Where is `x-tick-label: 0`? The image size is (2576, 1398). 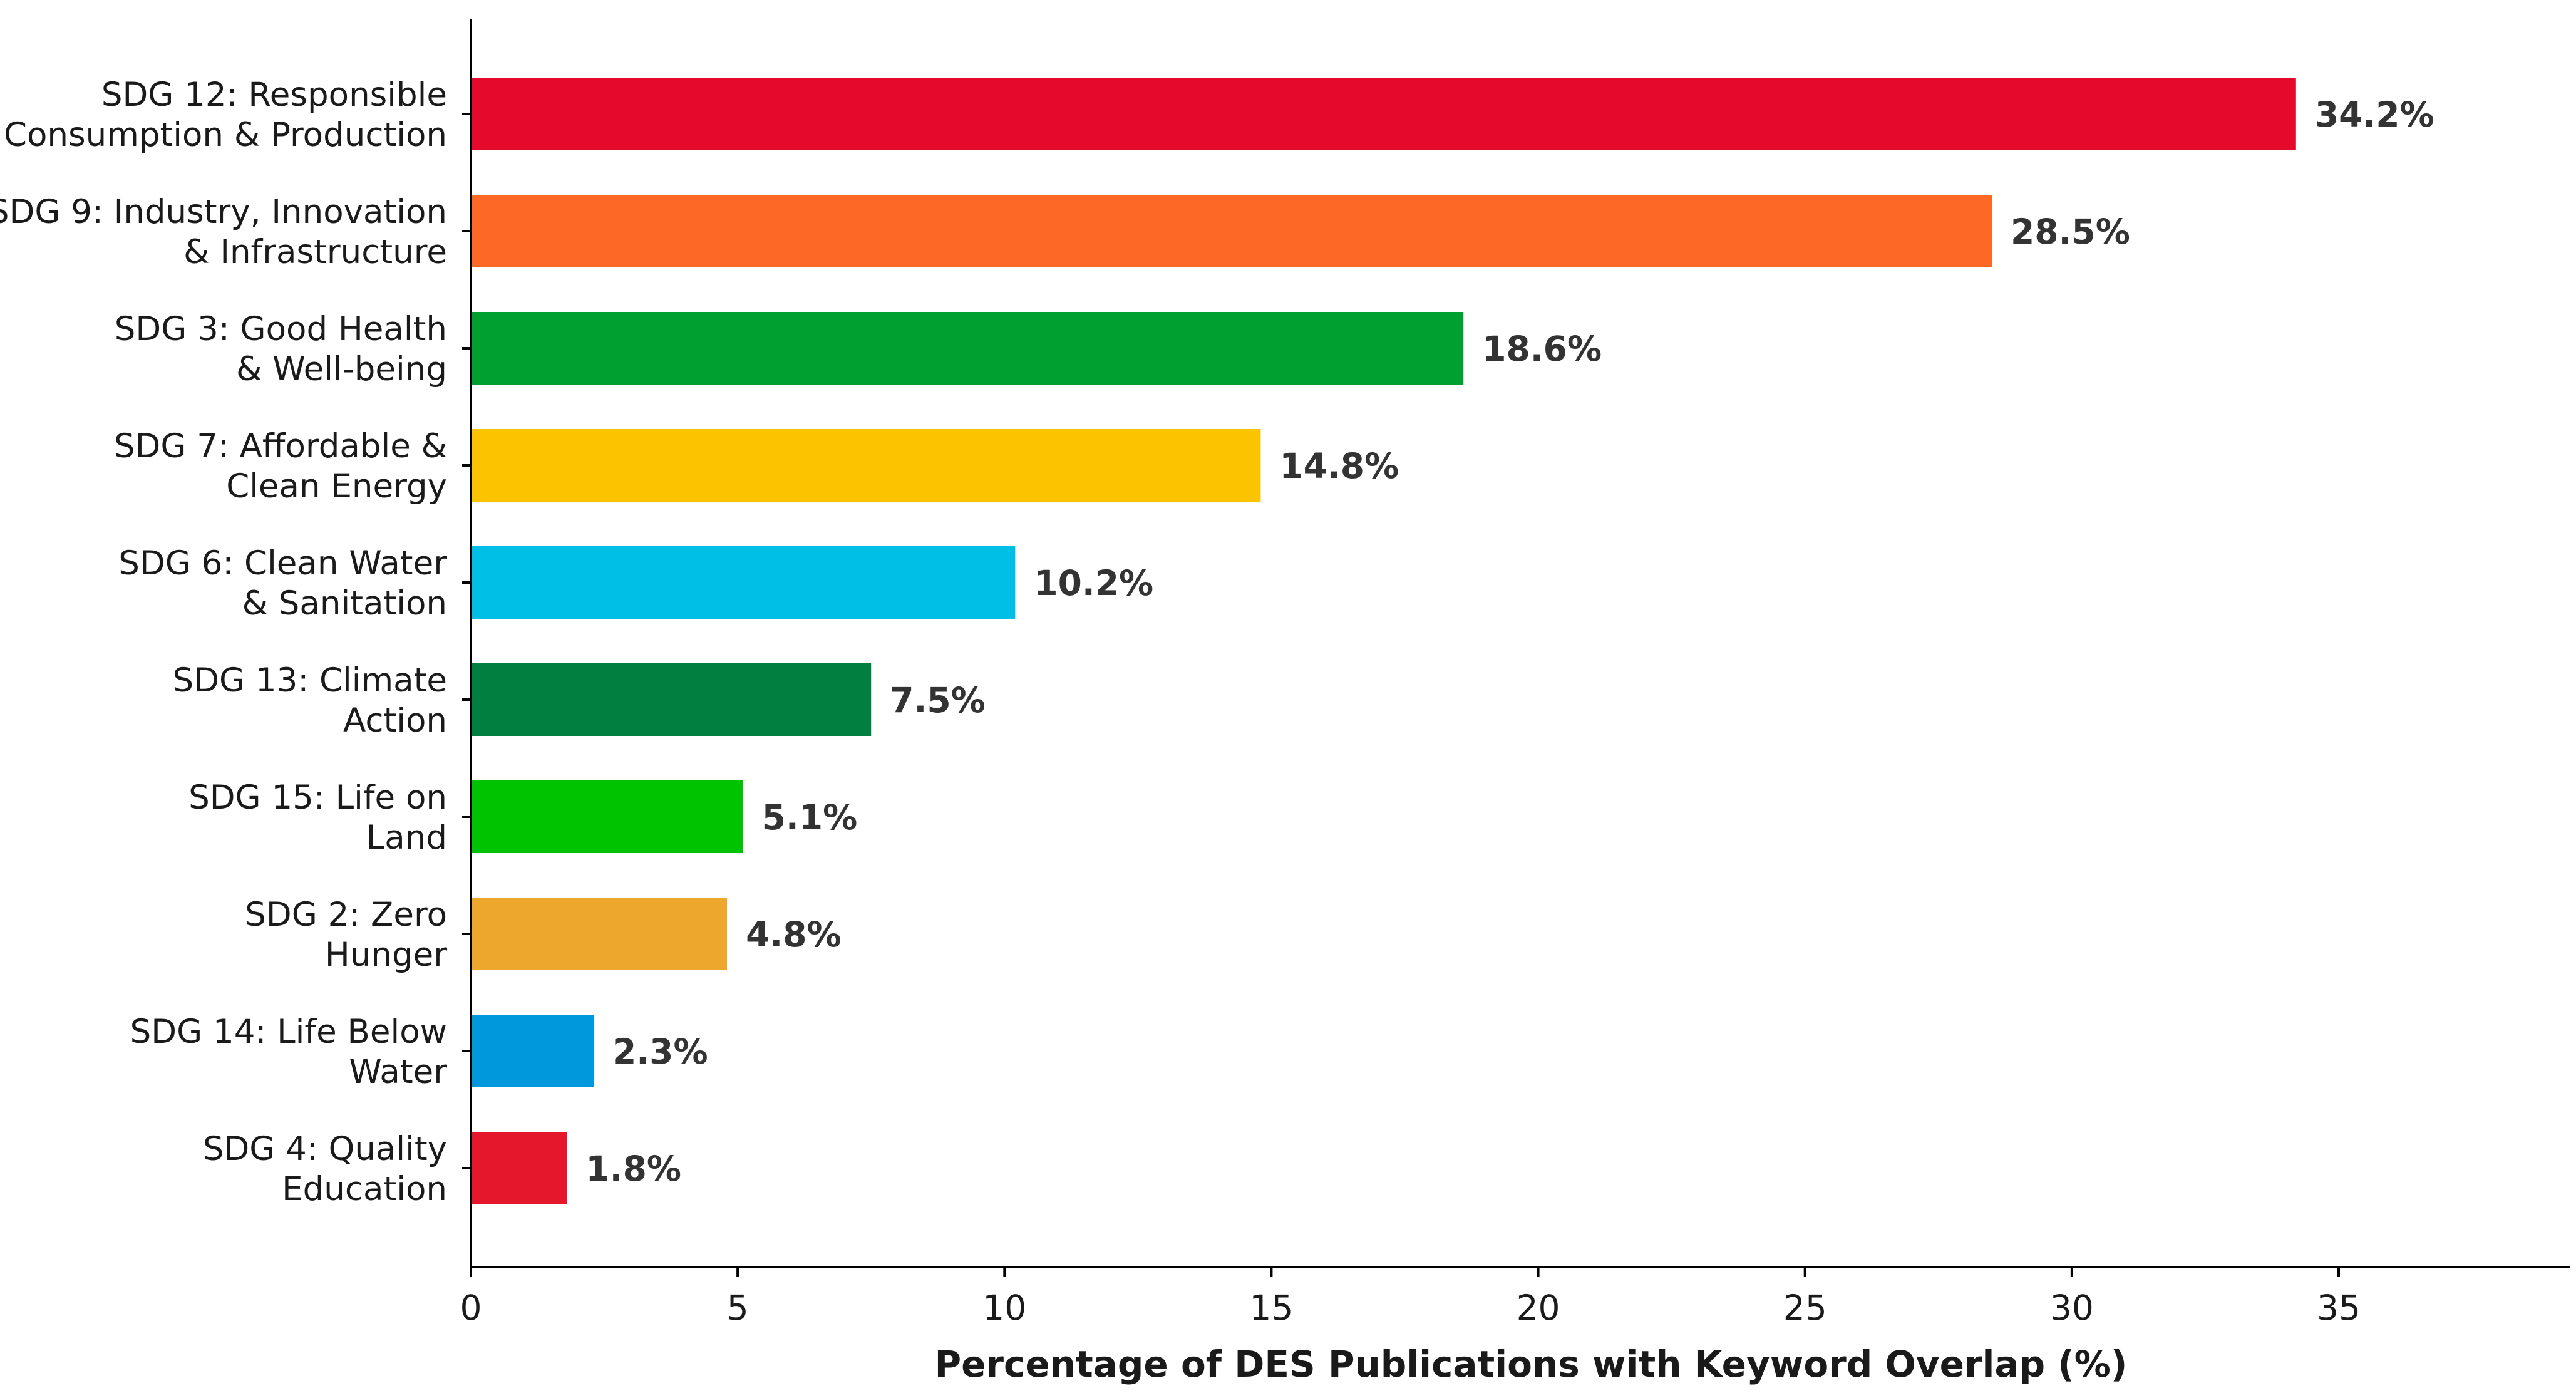
x-tick-label: 0 is located at coordinates (471, 1308).